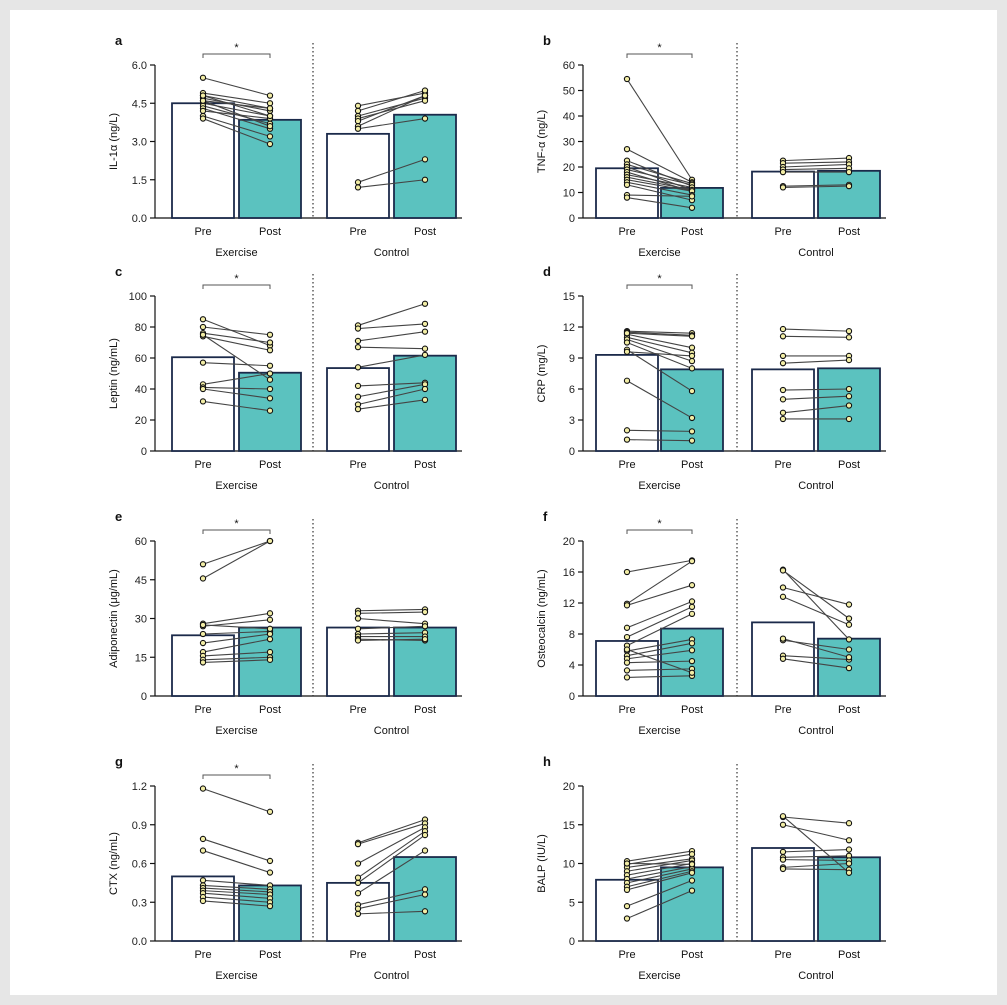 This screenshot has height=1005, width=1007. Describe the element at coordinates (141, 620) in the screenshot. I see `y-tick-label: 30` at that location.